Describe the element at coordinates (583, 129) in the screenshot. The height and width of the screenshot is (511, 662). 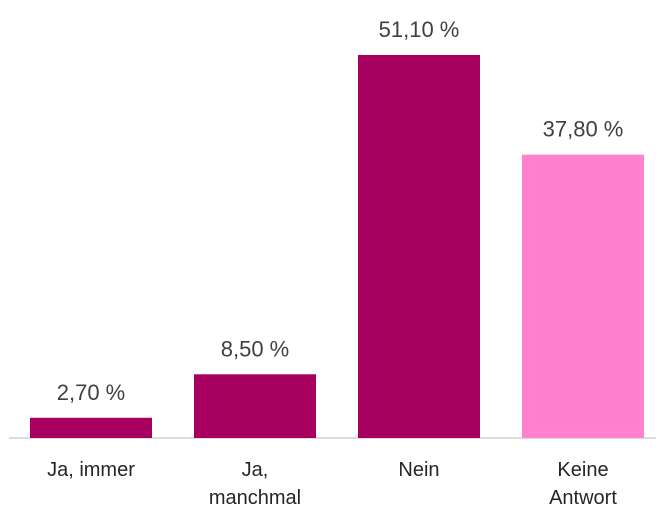
I see `value-label: 37,80 %` at that location.